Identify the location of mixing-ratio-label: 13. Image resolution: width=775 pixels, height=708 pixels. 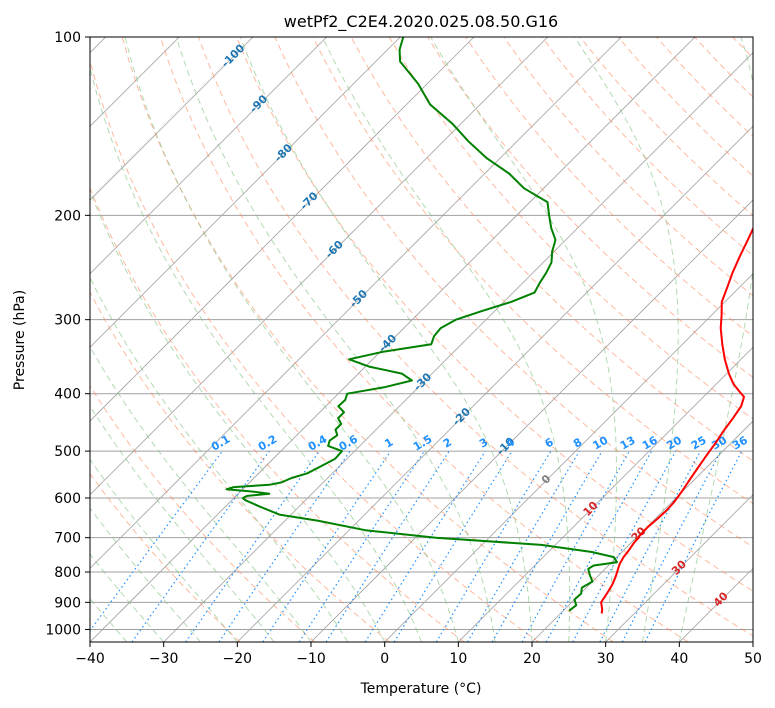
(628, 443).